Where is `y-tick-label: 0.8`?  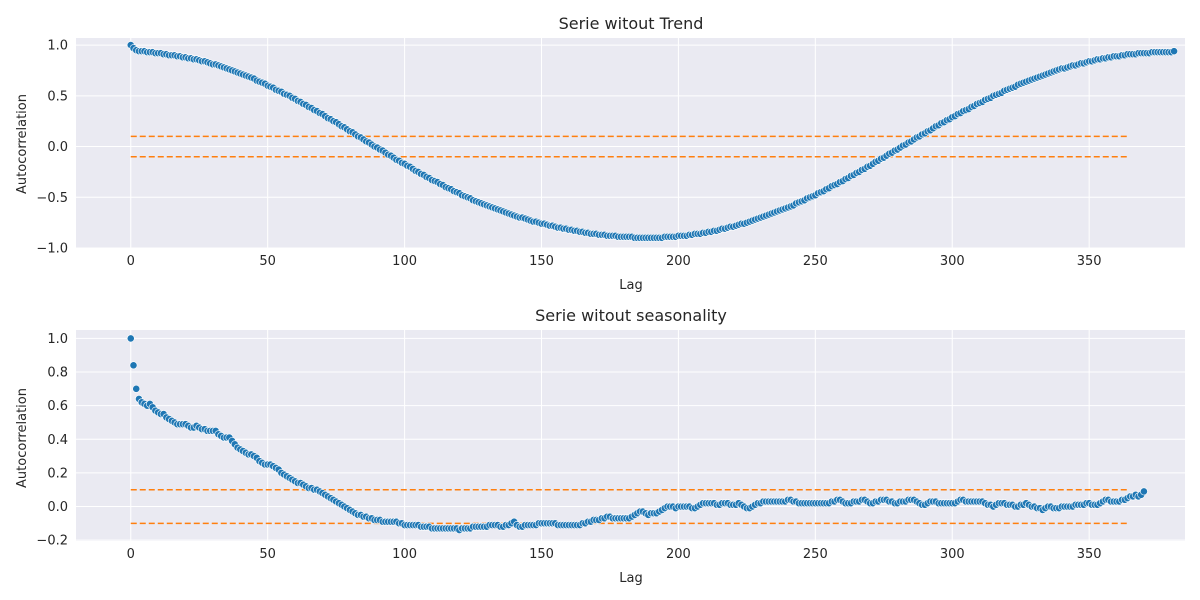
y-tick-label: 0.8 is located at coordinates (57, 373).